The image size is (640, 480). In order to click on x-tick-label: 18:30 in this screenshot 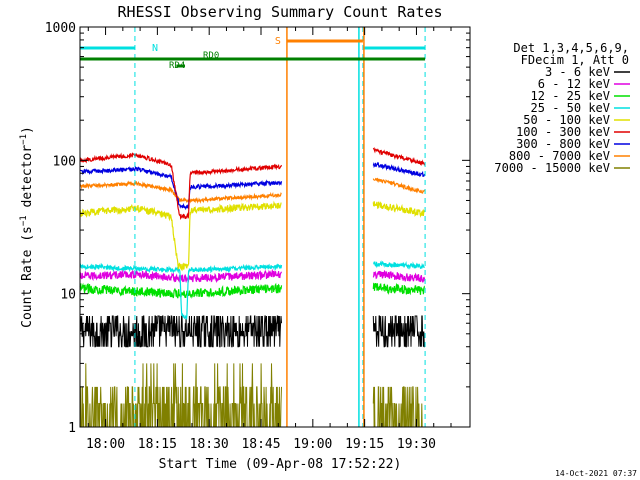, I will do `click(209, 444)`.